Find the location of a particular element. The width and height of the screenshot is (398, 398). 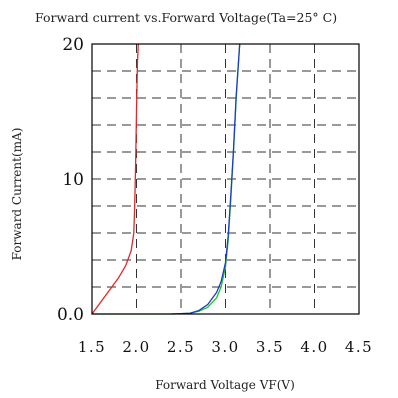

y-tick-label: 20 is located at coordinates (73, 45).